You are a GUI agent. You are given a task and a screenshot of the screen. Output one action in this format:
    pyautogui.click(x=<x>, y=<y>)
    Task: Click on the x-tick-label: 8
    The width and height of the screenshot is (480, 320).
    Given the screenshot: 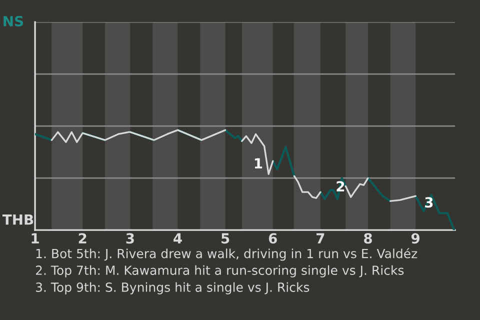 What is the action you would take?
    pyautogui.click(x=368, y=238)
    